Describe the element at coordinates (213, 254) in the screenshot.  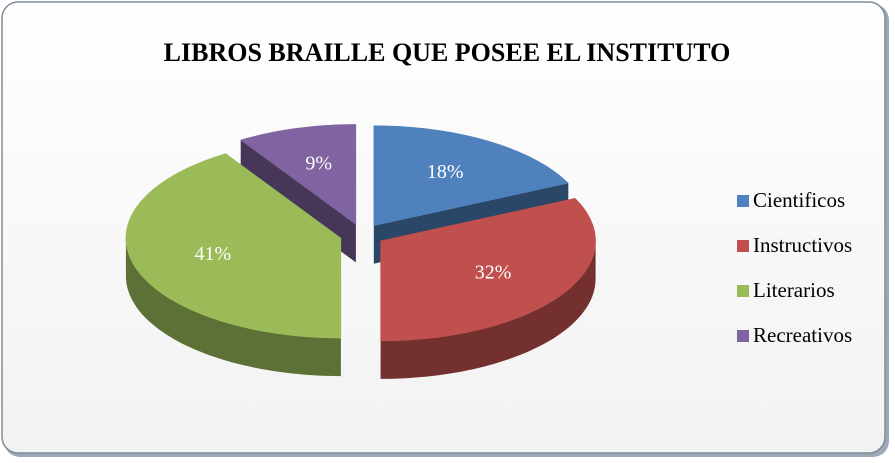
I see `data-label: 41%` at that location.